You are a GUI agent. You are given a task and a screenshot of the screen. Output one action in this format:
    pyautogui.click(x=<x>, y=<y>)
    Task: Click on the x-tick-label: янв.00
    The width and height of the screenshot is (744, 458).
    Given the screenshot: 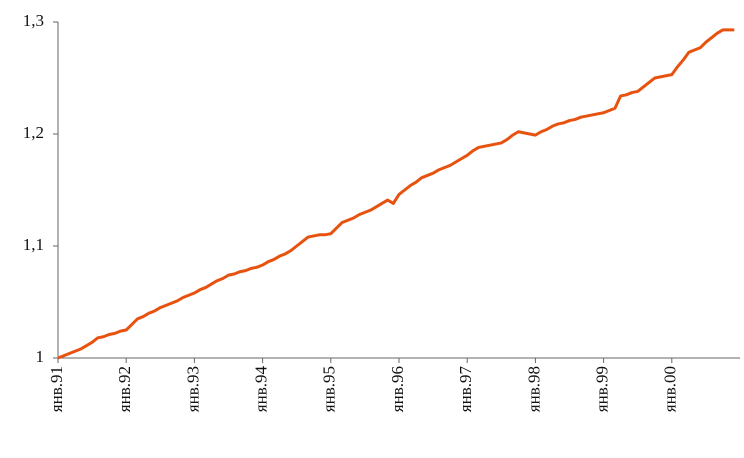 What is the action you would take?
    pyautogui.click(x=670, y=389)
    